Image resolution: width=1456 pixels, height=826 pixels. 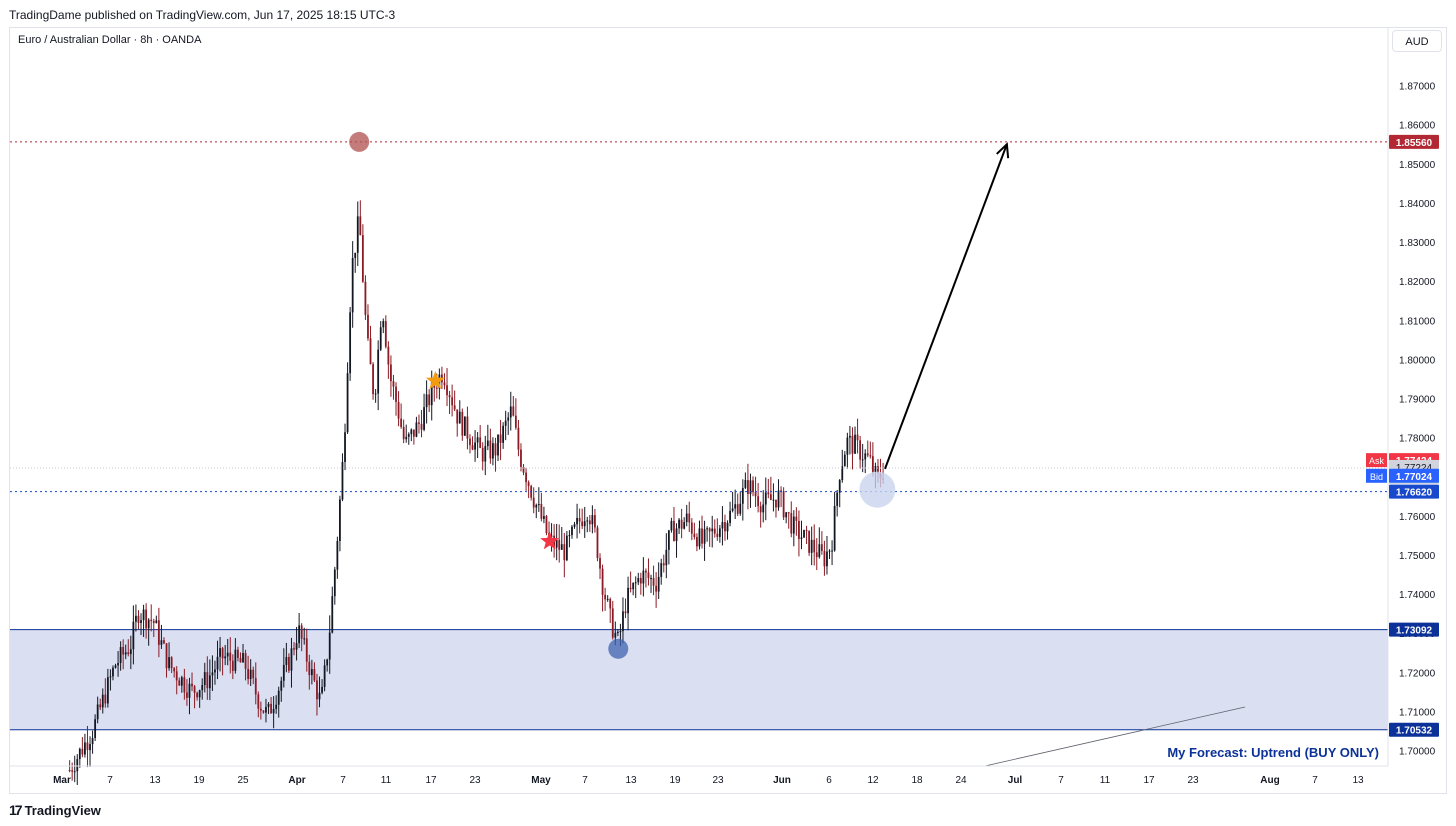 I want to click on y-tick-label: 1.81000, so click(x=1417, y=321).